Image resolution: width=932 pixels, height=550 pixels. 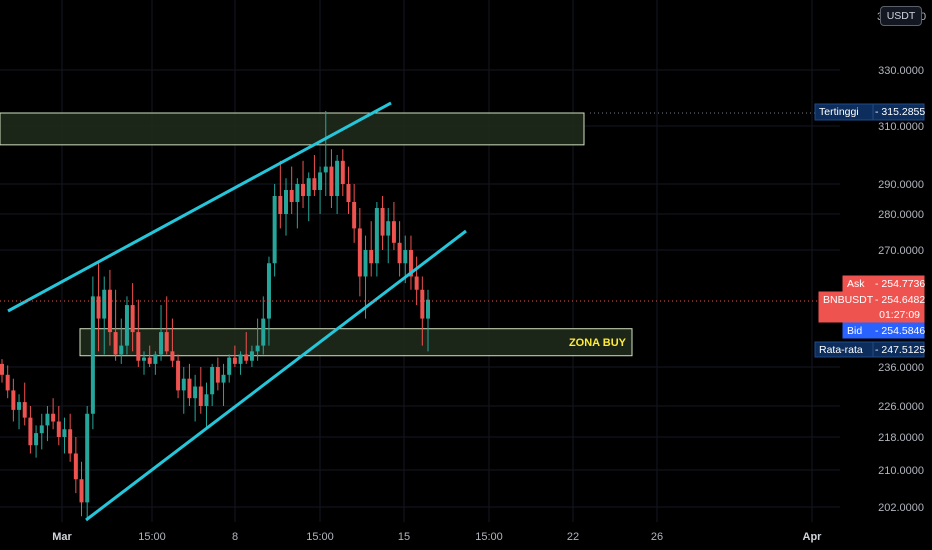 I want to click on price-tick-label: 290.0000, so click(x=901, y=185).